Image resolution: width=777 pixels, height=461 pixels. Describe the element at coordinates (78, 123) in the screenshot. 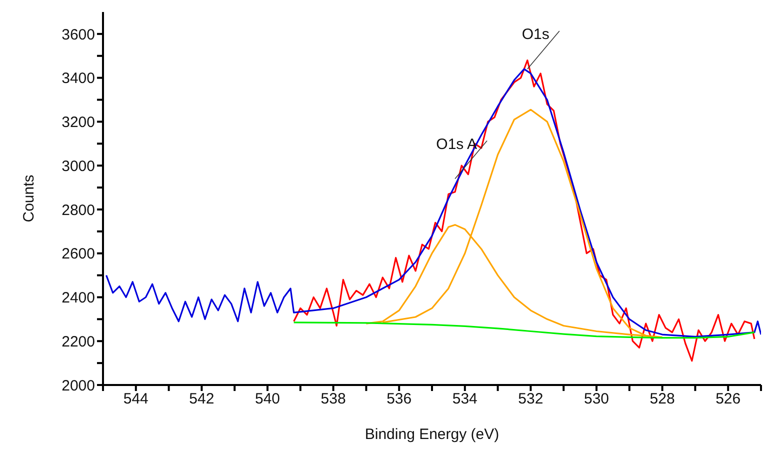

I see `y-tick-label: 3200` at that location.